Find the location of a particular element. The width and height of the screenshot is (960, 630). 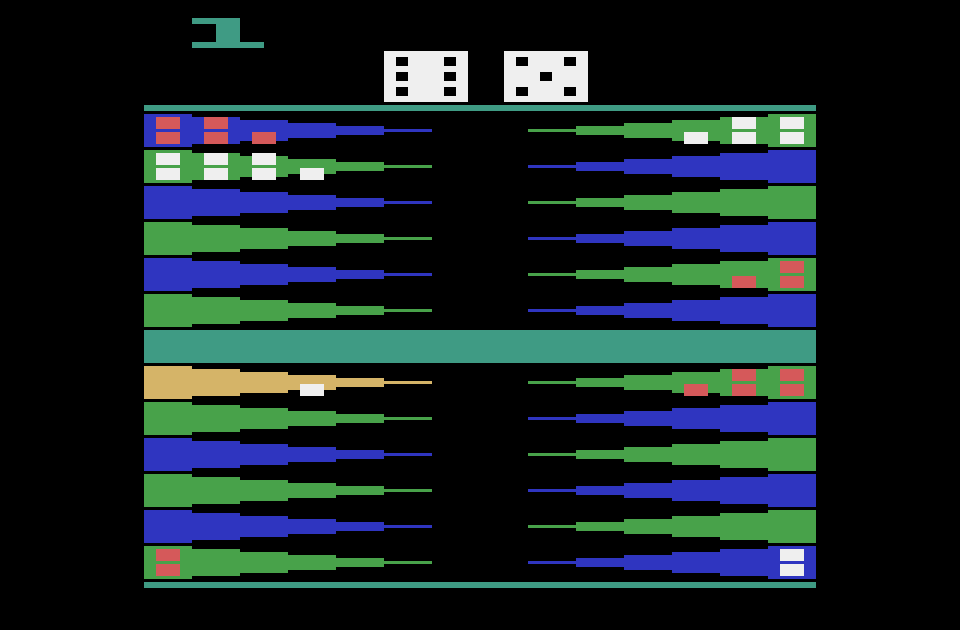

point-top-4-left-segment is located at coordinates (216, 274).